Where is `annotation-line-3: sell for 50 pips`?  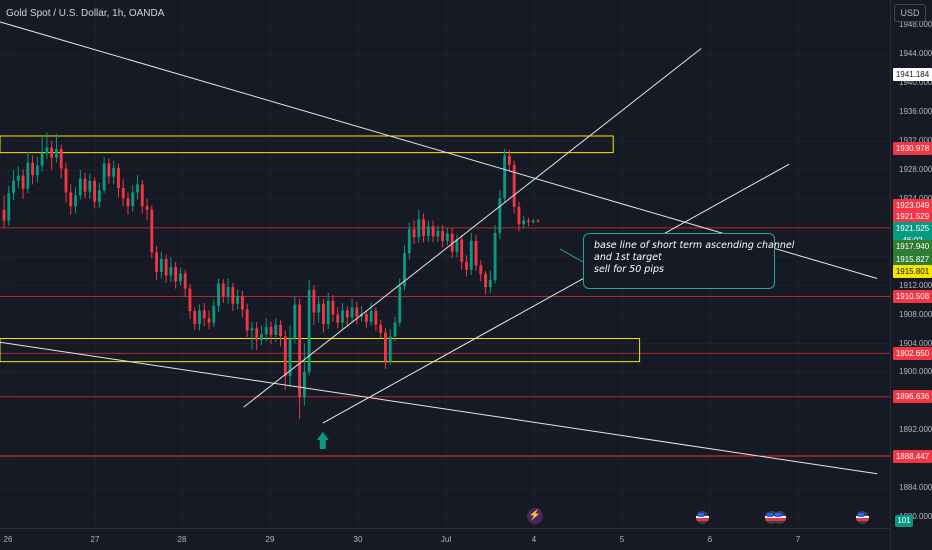
annotation-line-3: sell for 50 pips is located at coordinates (629, 269).